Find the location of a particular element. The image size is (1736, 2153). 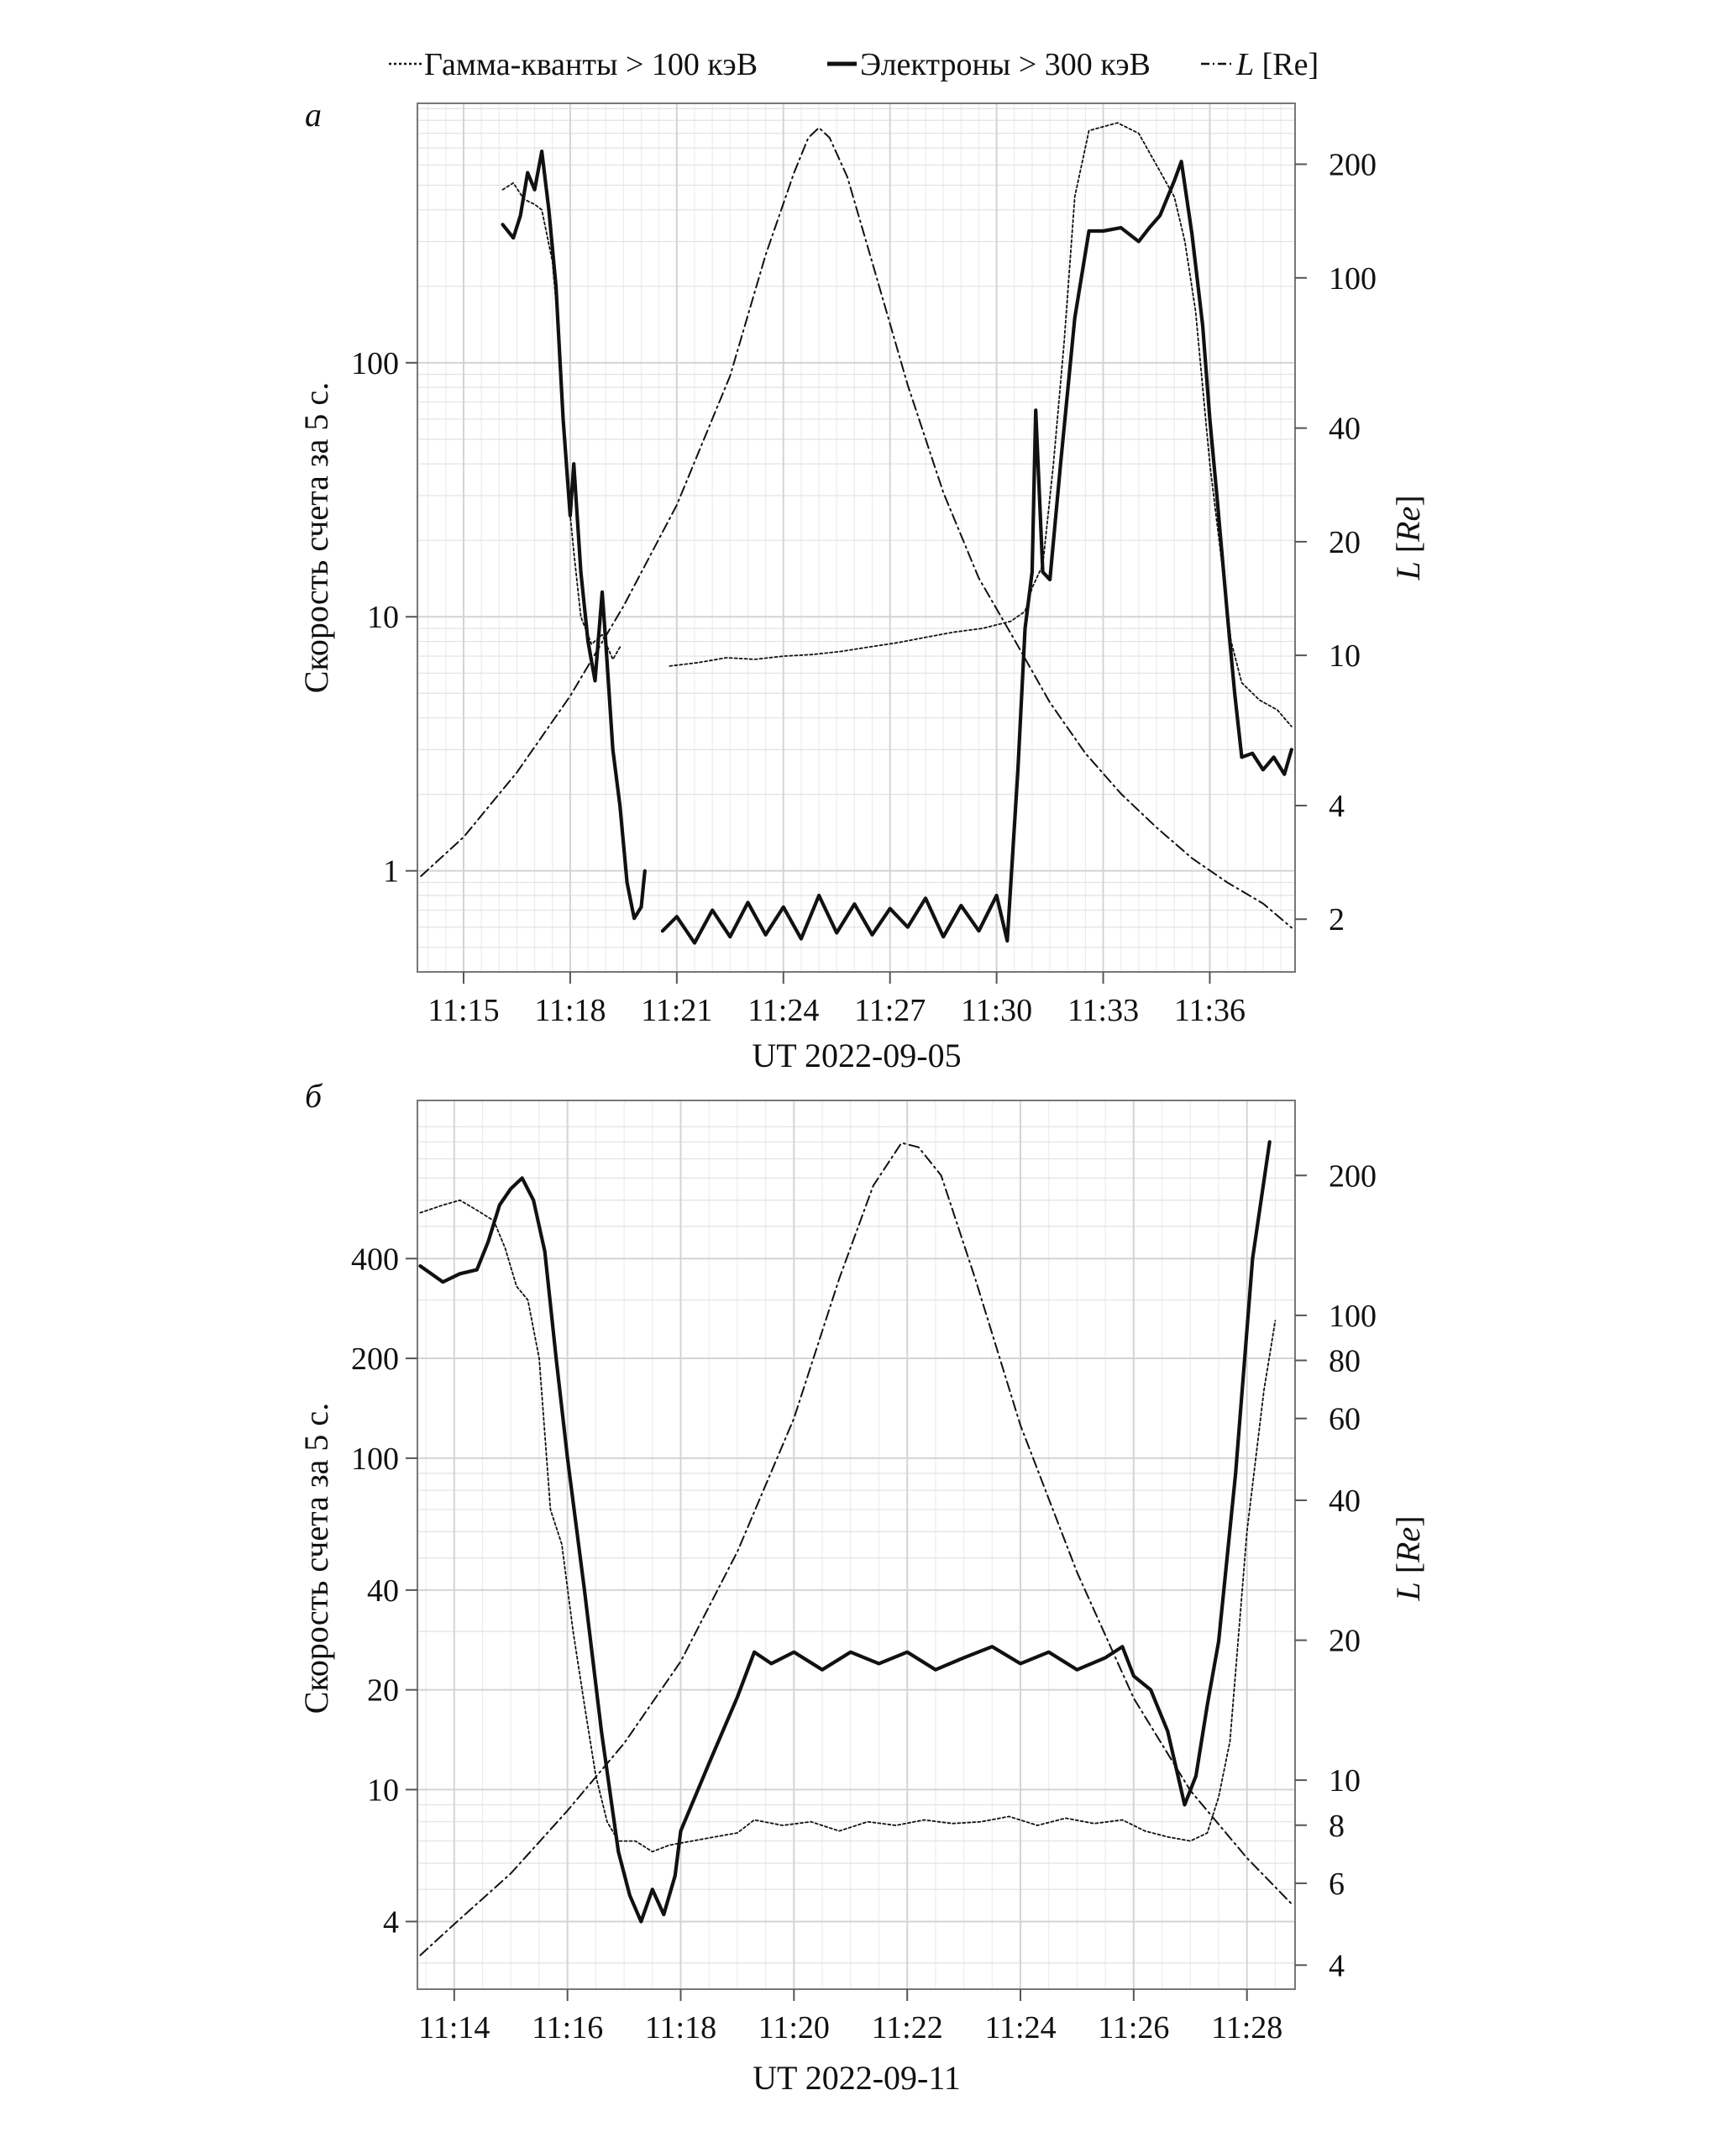

y-tick-label: 200 is located at coordinates (375, 1359).